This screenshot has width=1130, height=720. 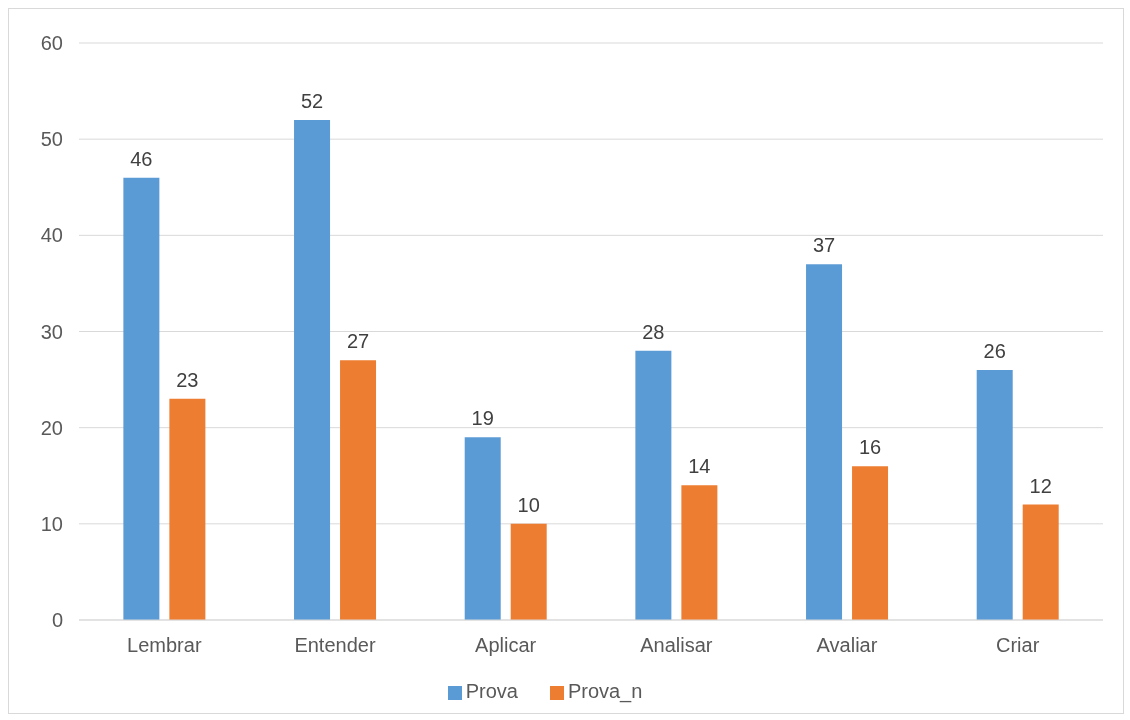 What do you see at coordinates (847, 645) in the screenshot?
I see `x-tick-label: Avaliar` at bounding box center [847, 645].